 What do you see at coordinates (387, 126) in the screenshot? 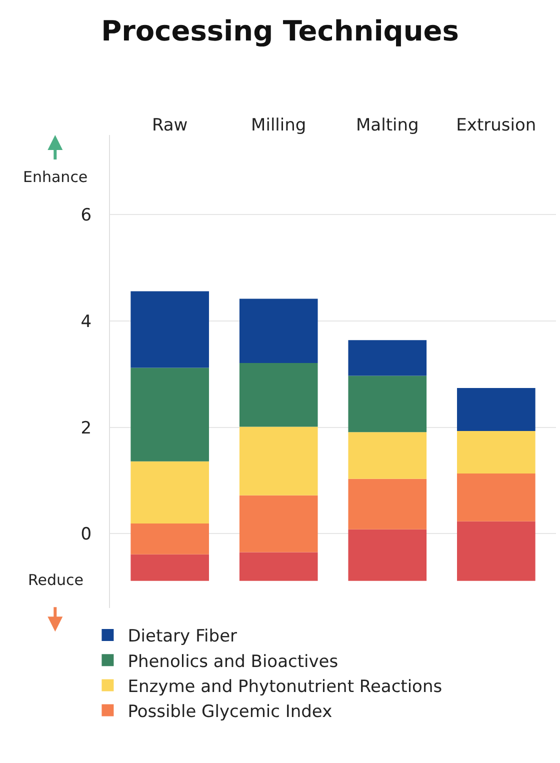
I see `x-tick-label: Malting` at bounding box center [387, 126].